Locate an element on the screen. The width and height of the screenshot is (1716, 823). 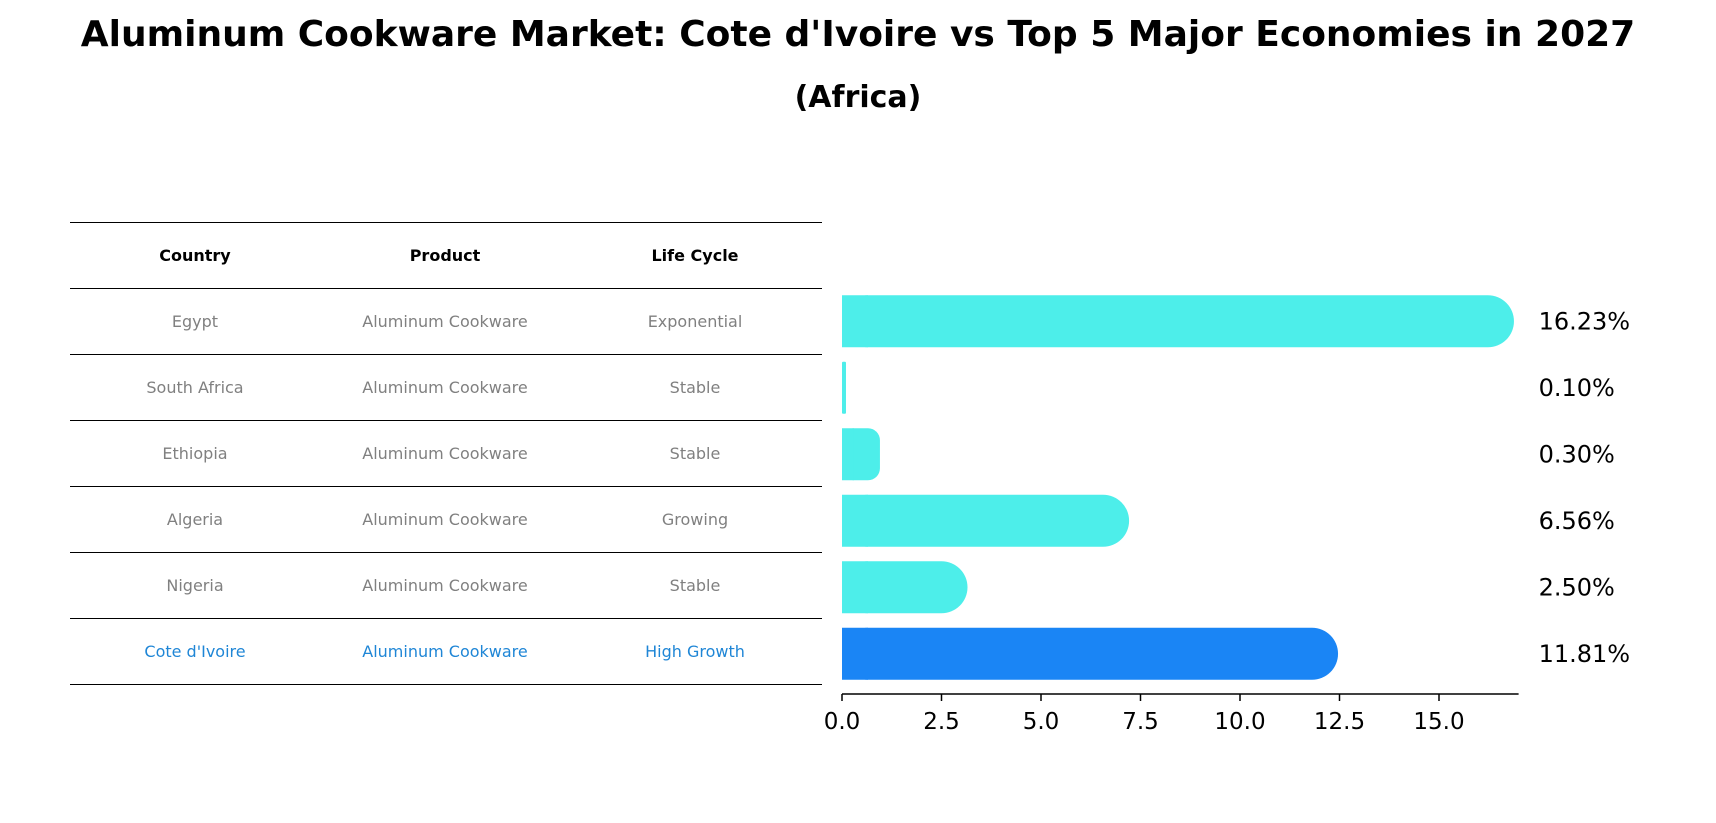
value-label: 16.23% is located at coordinates (1585, 321).